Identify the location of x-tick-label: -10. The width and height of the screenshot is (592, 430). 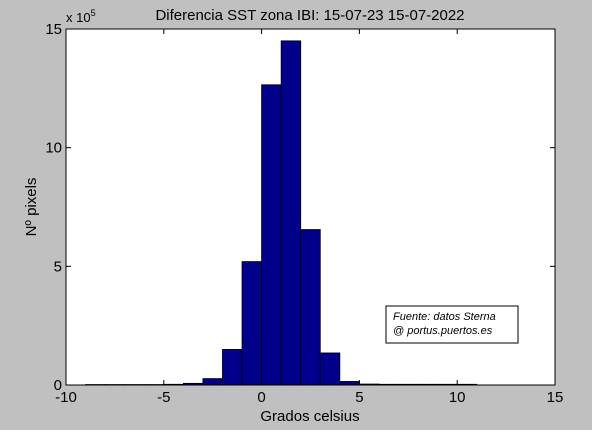
(66, 397).